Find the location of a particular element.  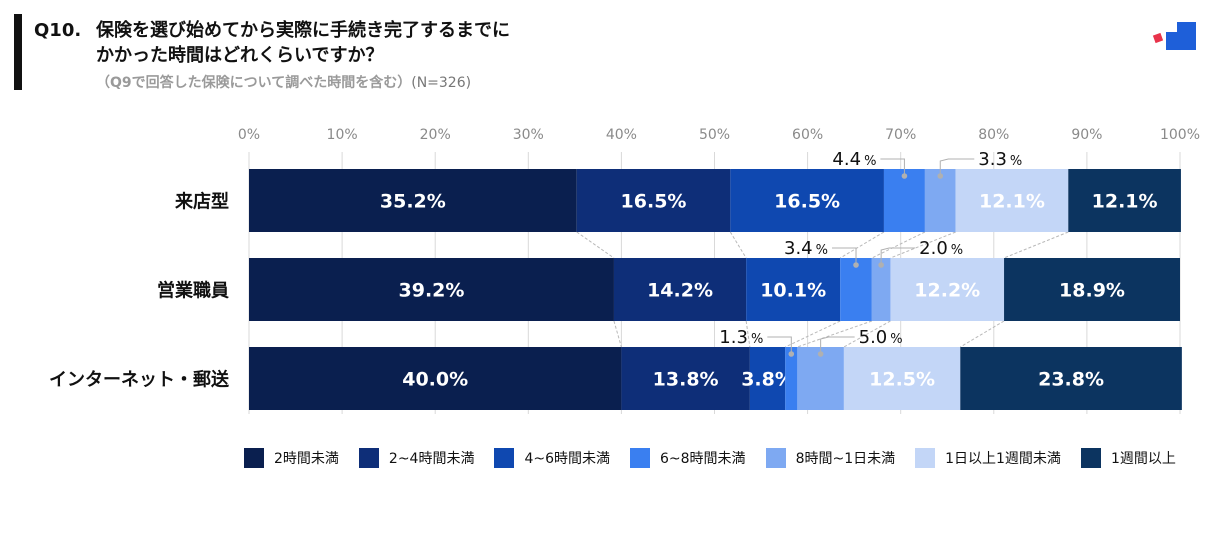

legend-item: 1週間以上 is located at coordinates (1128, 458).